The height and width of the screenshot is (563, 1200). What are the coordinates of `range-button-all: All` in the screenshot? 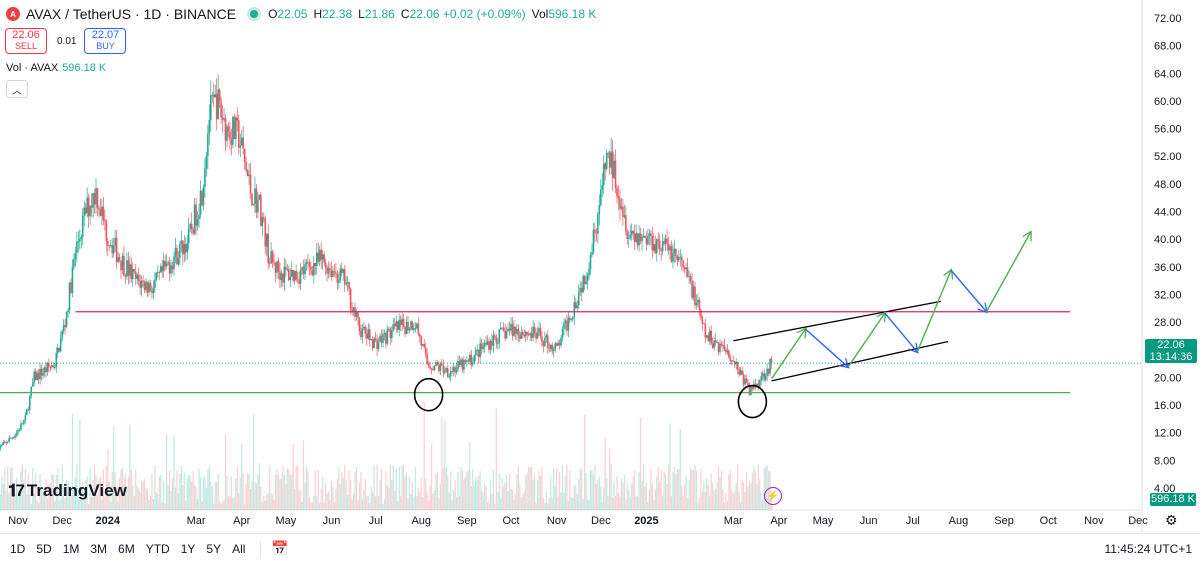 It's located at (239, 548).